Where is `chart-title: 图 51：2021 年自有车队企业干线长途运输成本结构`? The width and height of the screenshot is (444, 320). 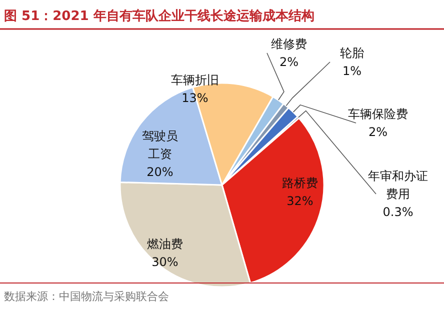
chart-title: 图 51：2021 年自有车队企业干线长途运输成本结构 is located at coordinates (159, 16).